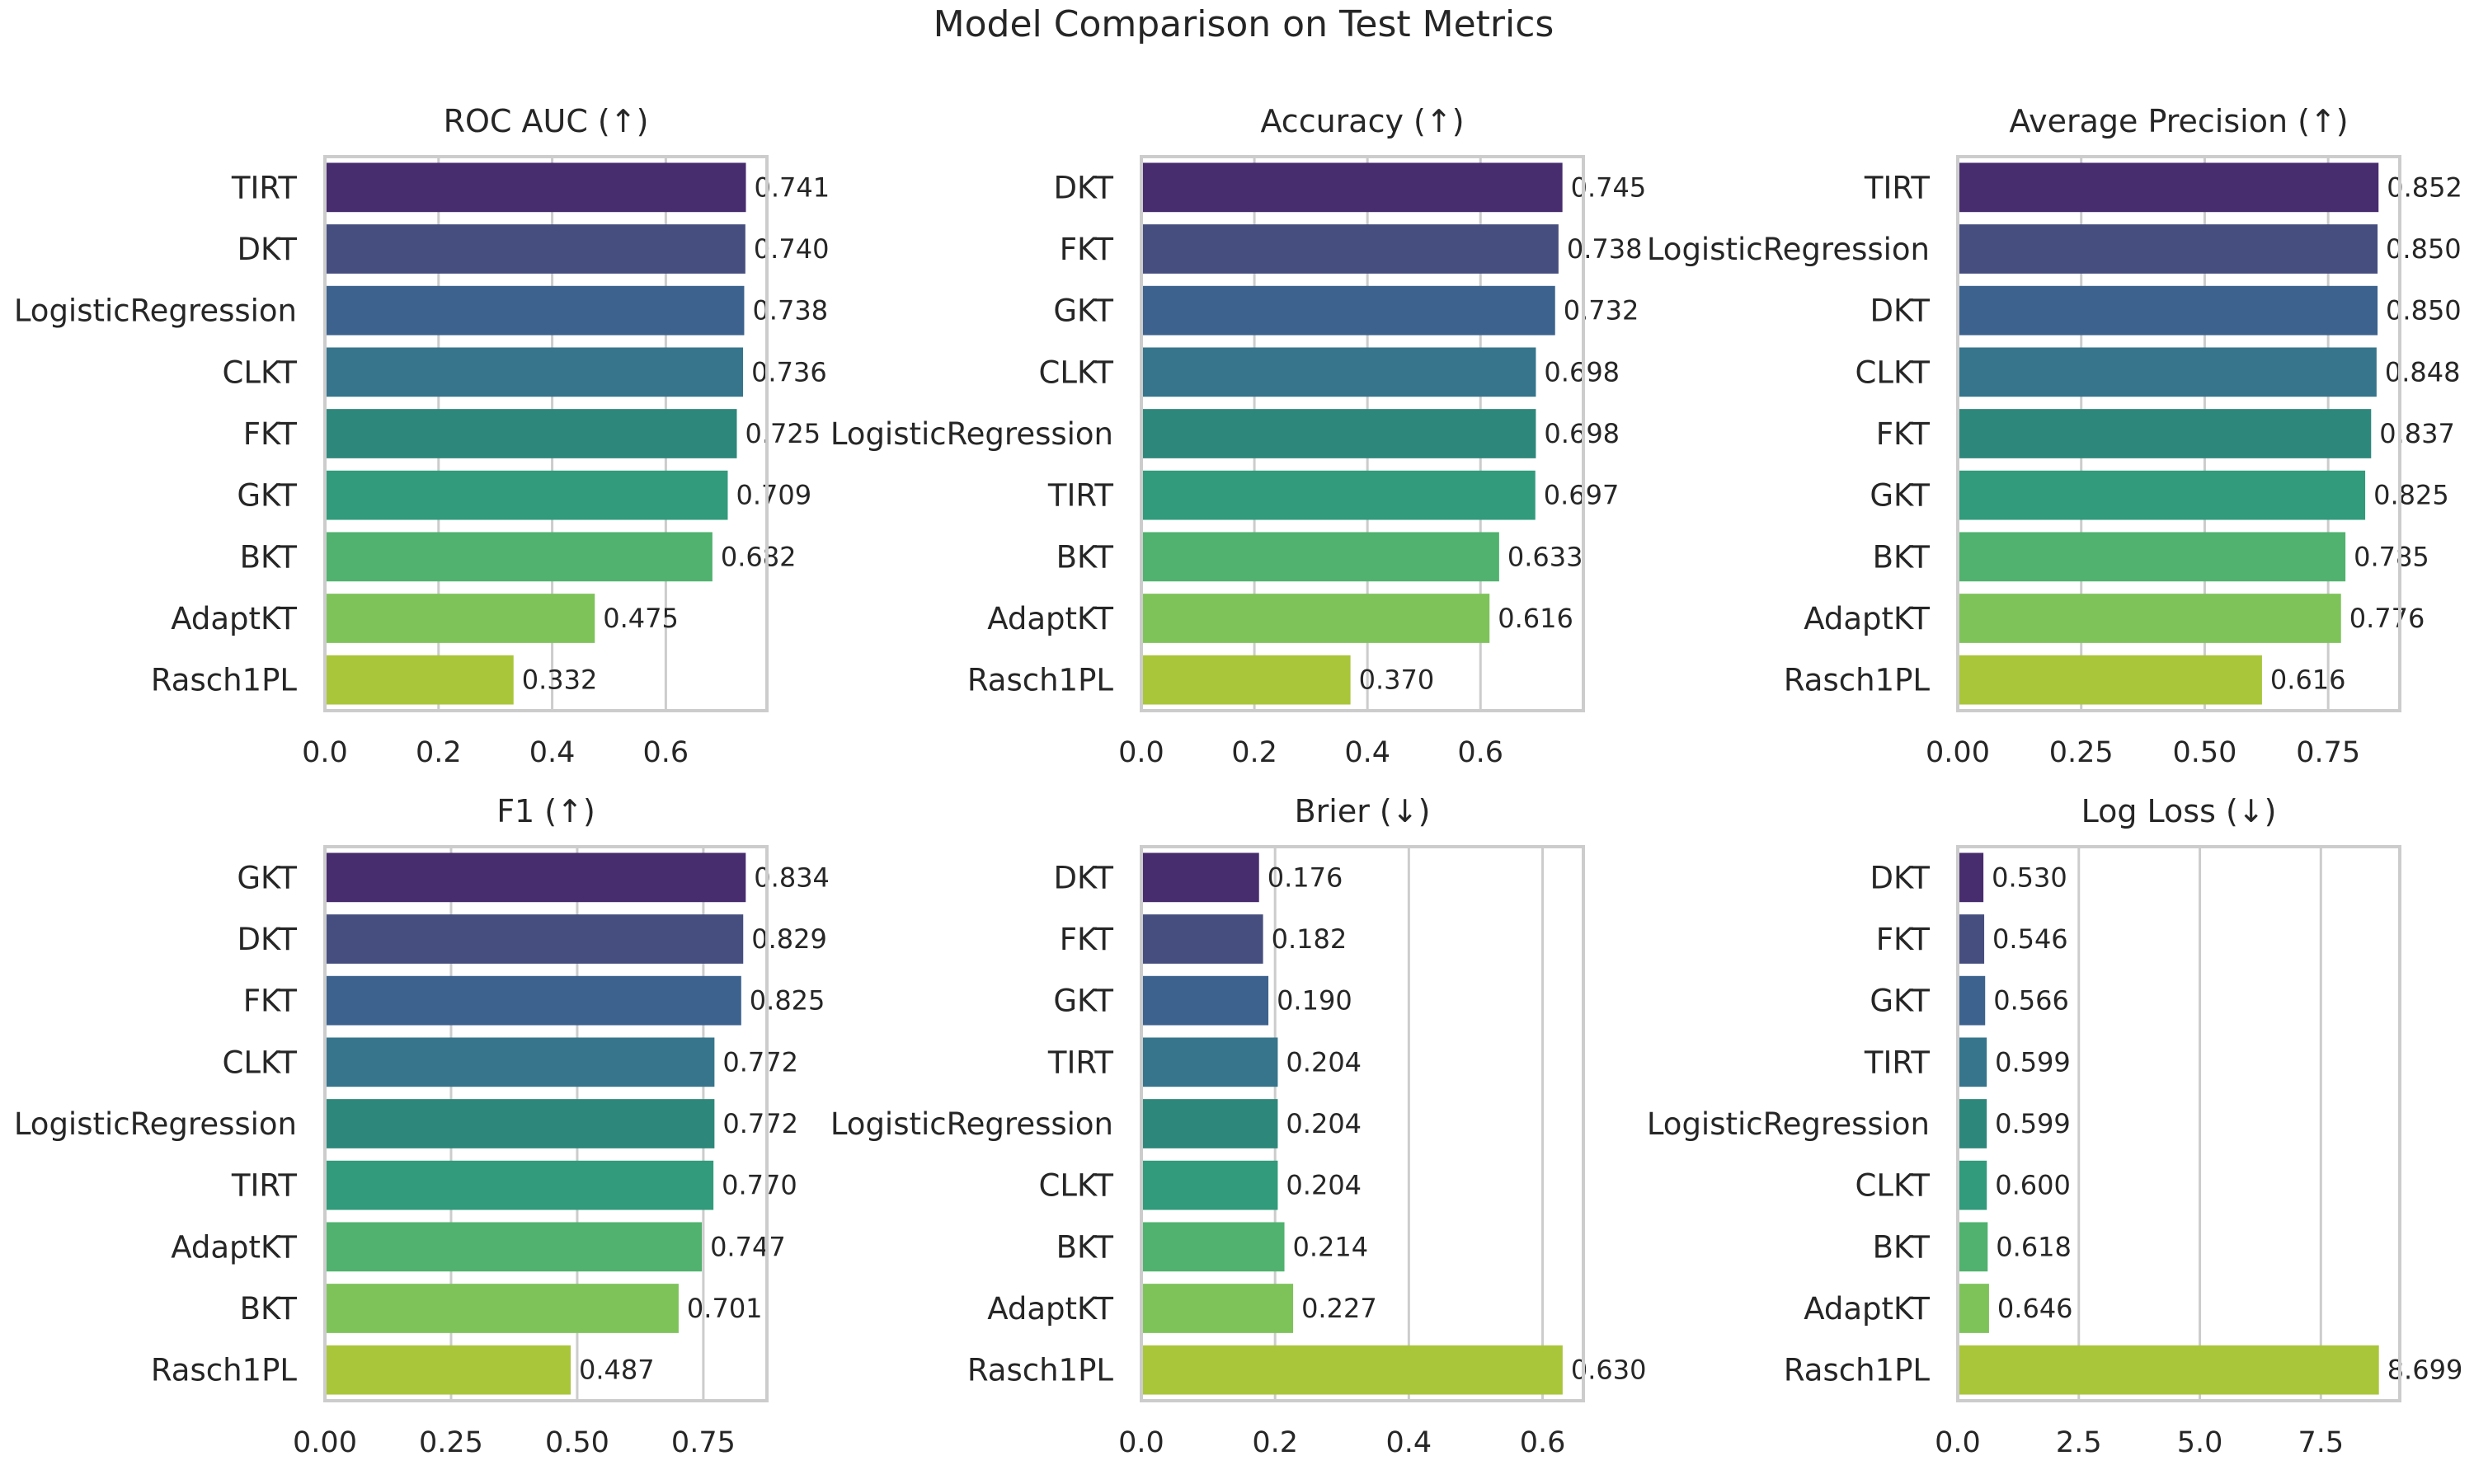 Image resolution: width=2474 pixels, height=1484 pixels. What do you see at coordinates (773, 495) in the screenshot?
I see `value-label: 0.709` at bounding box center [773, 495].